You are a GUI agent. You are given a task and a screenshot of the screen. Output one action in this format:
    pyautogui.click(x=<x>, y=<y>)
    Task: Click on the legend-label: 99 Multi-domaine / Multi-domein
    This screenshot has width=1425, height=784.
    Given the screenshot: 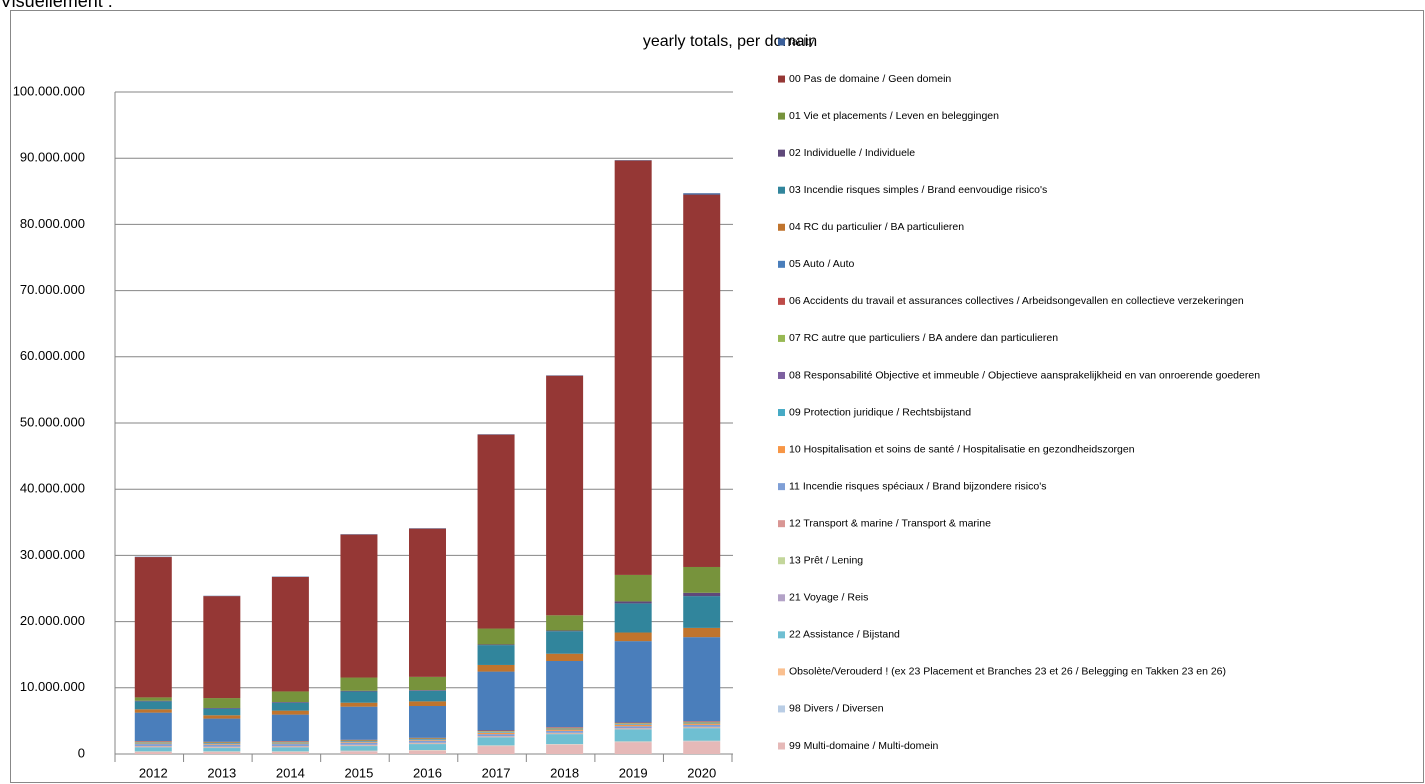 What is the action you would take?
    pyautogui.click(x=864, y=746)
    